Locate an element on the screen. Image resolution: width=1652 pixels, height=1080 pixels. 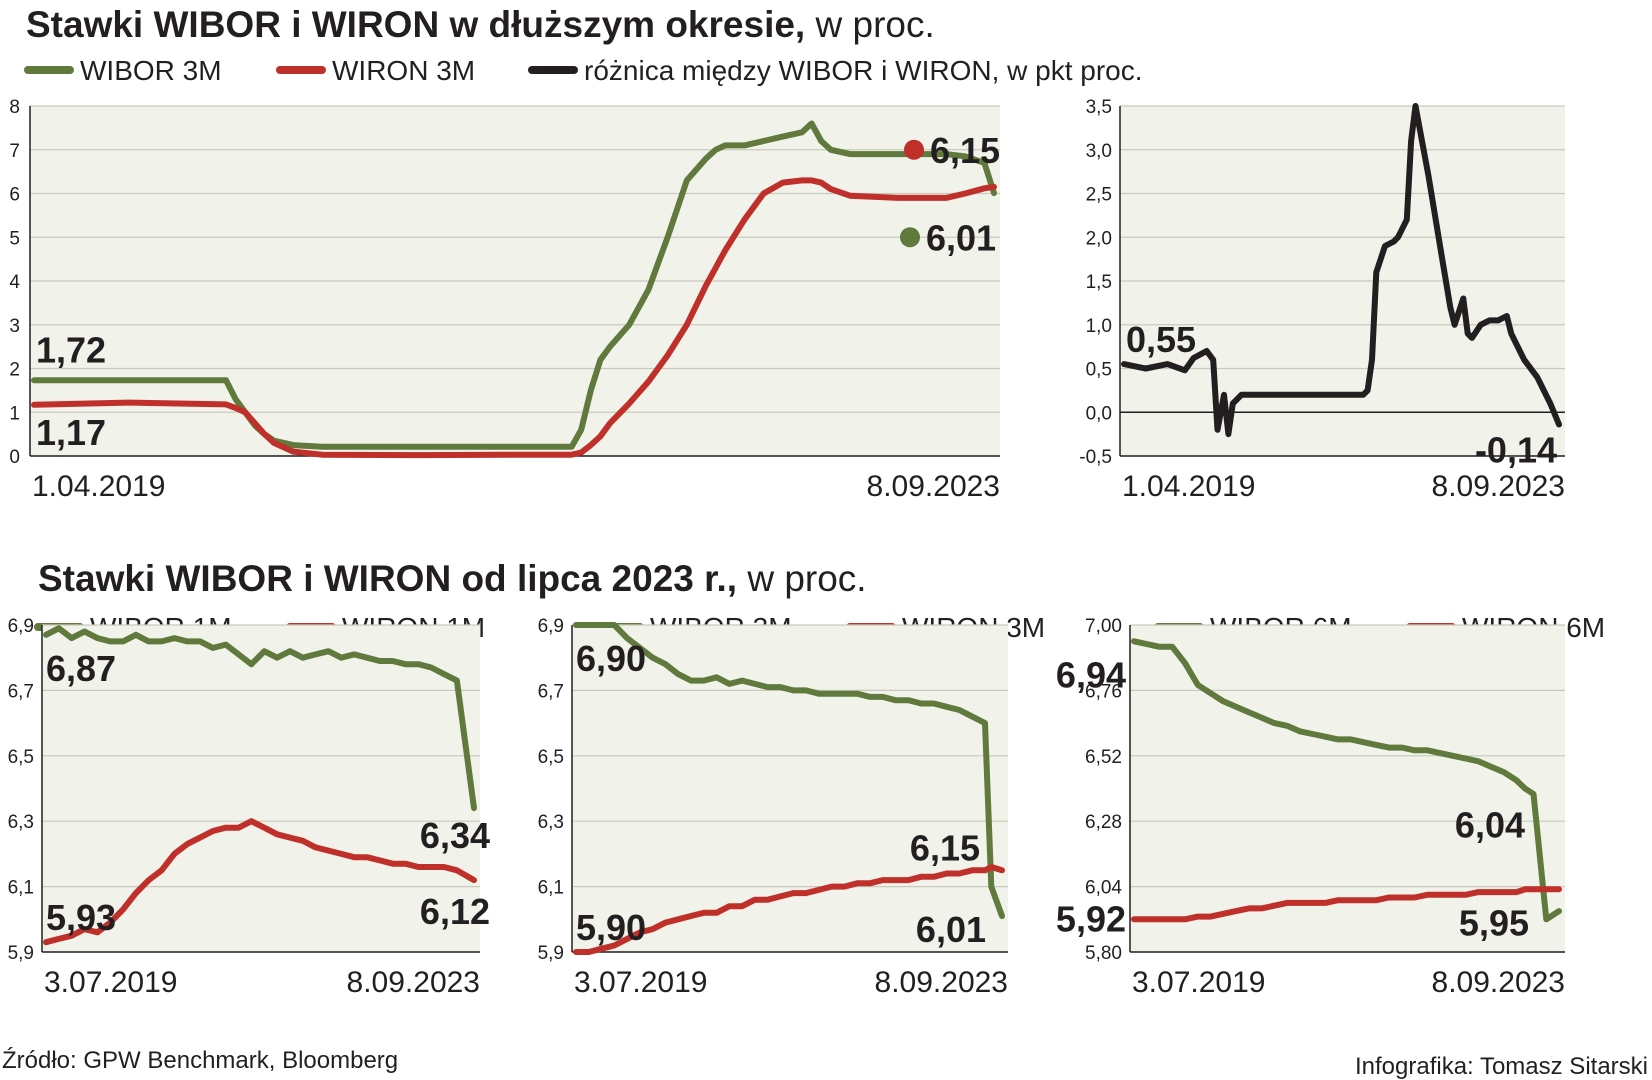
value-label-wibor-end: 6,04 is located at coordinates (1490, 825).